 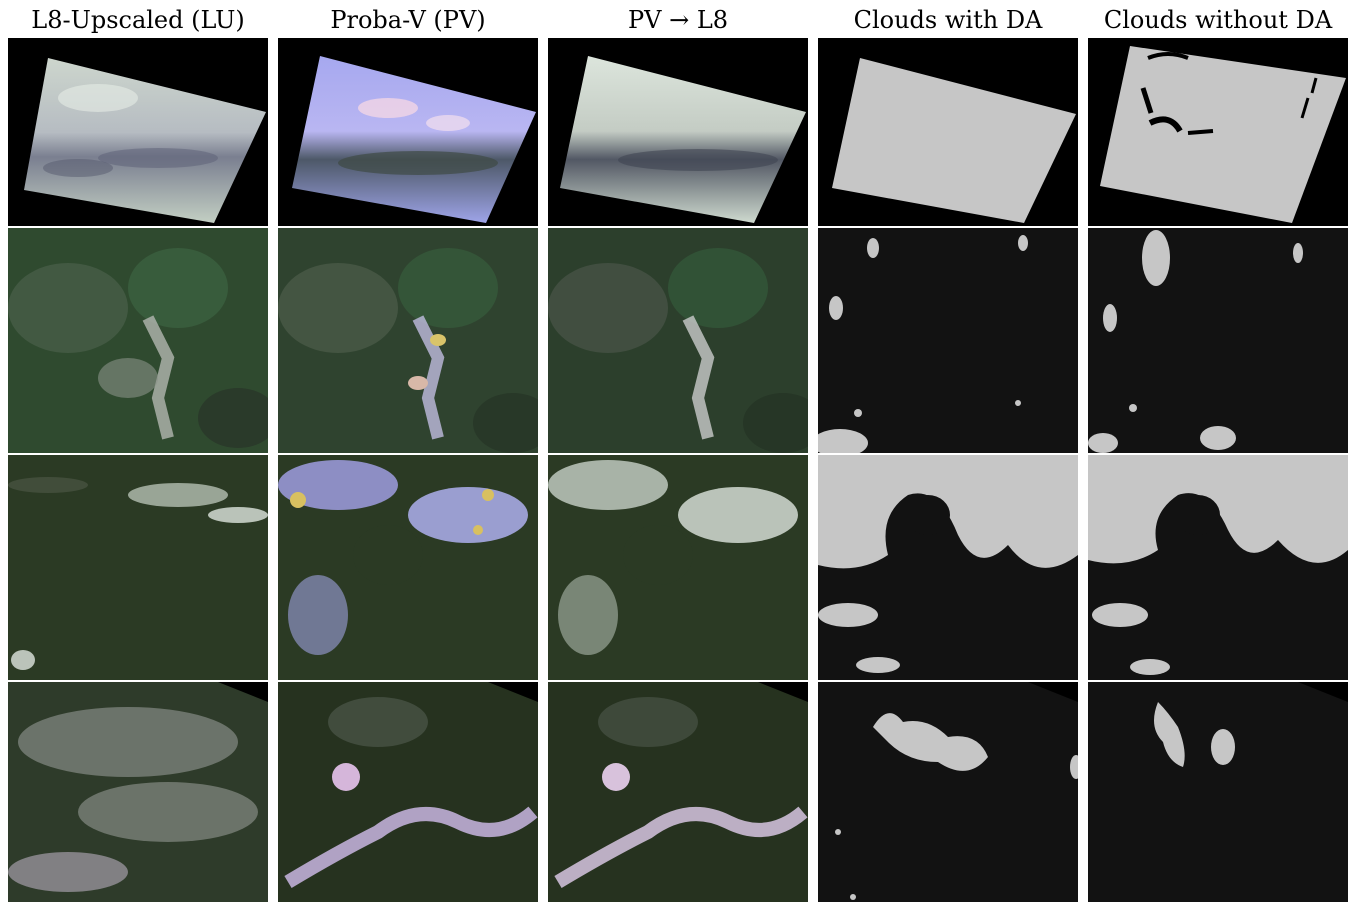 What do you see at coordinates (678, 132) in the screenshot?
I see `image-tile-r1-pv-to-l8` at bounding box center [678, 132].